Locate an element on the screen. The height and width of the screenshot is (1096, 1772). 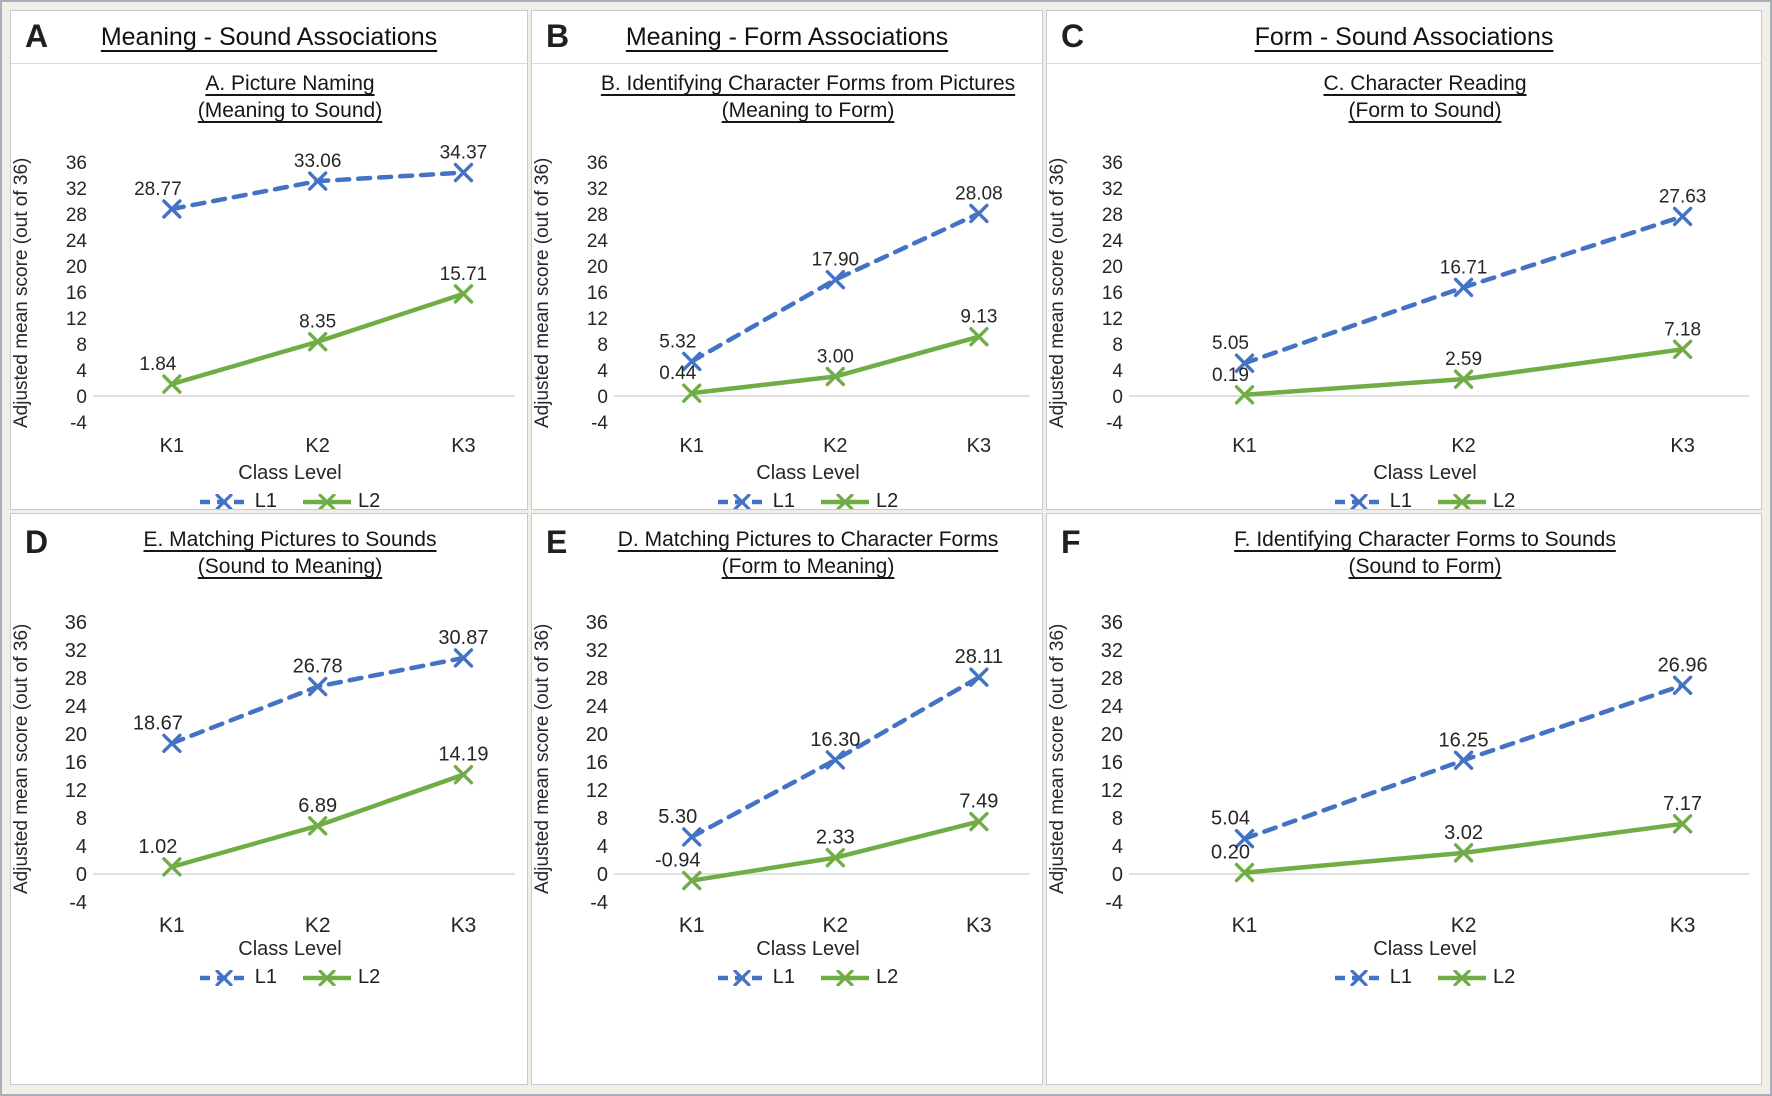
panel-letter-c: C is located at coordinates (1073, 36).